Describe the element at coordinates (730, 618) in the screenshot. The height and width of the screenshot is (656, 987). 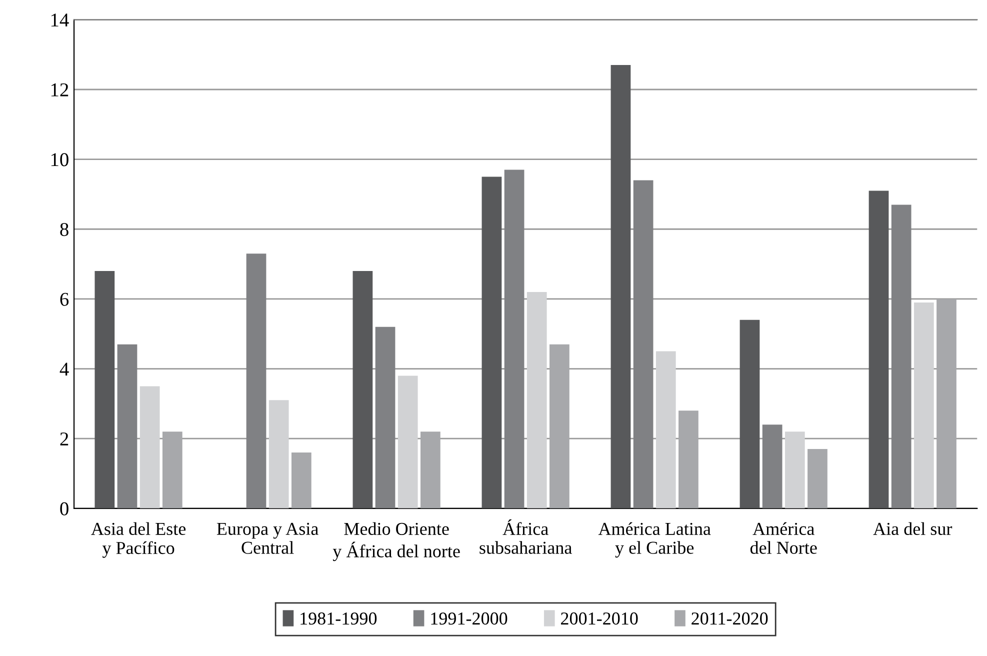
I see `legend-label: 2011-2020` at that location.